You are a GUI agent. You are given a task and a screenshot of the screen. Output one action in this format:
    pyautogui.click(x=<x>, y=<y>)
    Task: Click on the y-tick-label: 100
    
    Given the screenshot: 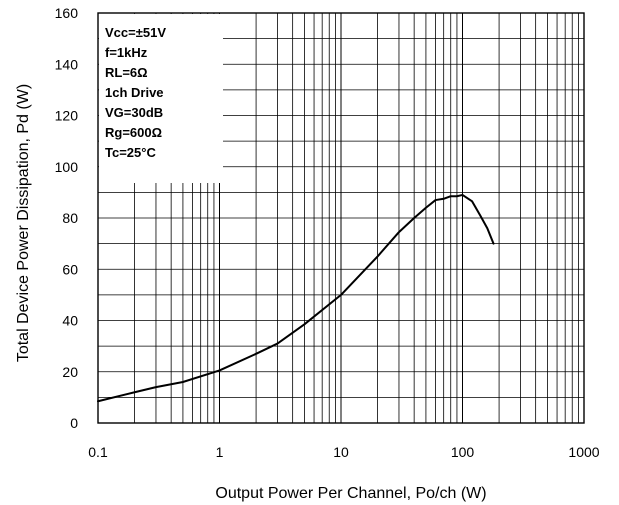 What is the action you would take?
    pyautogui.click(x=67, y=167)
    